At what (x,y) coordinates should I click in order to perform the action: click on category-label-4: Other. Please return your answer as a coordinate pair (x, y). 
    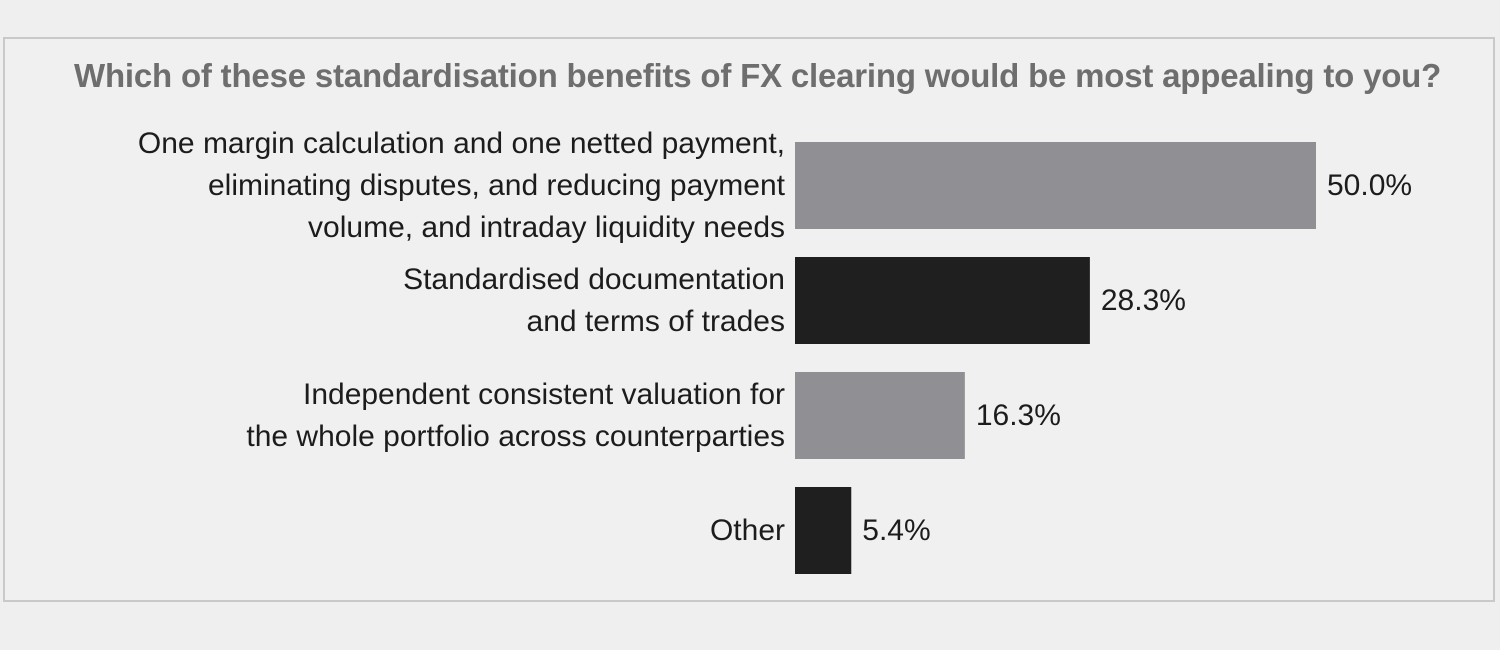
    Looking at the image, I should click on (405, 531).